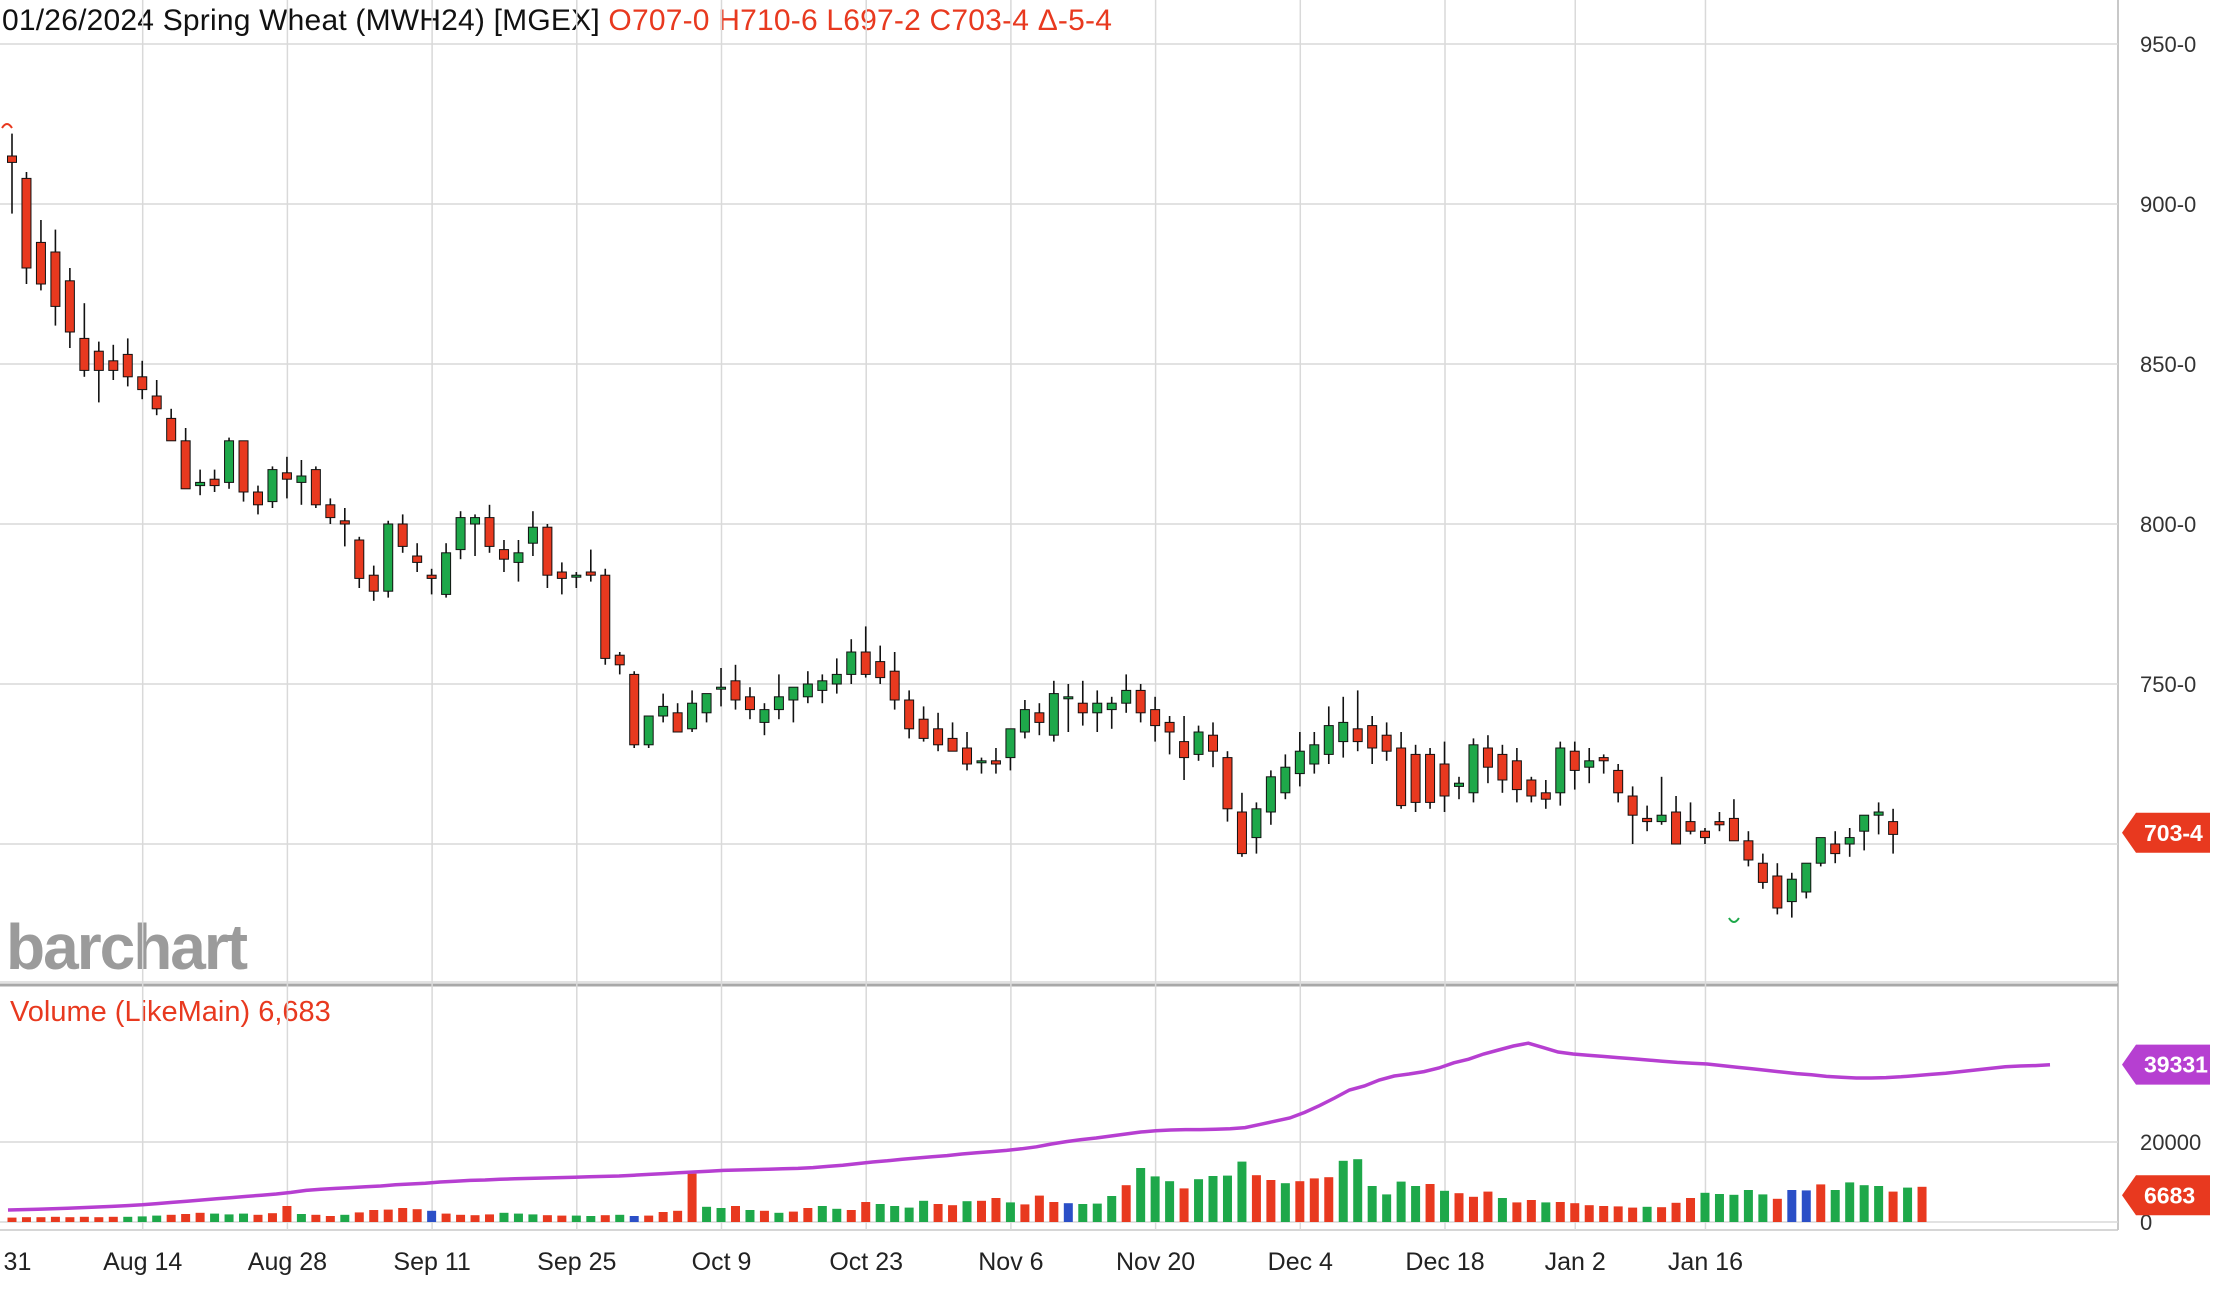 The width and height of the screenshot is (2221, 1290). What do you see at coordinates (1300, 1262) in the screenshot?
I see `time-tick-label: Dec 4` at bounding box center [1300, 1262].